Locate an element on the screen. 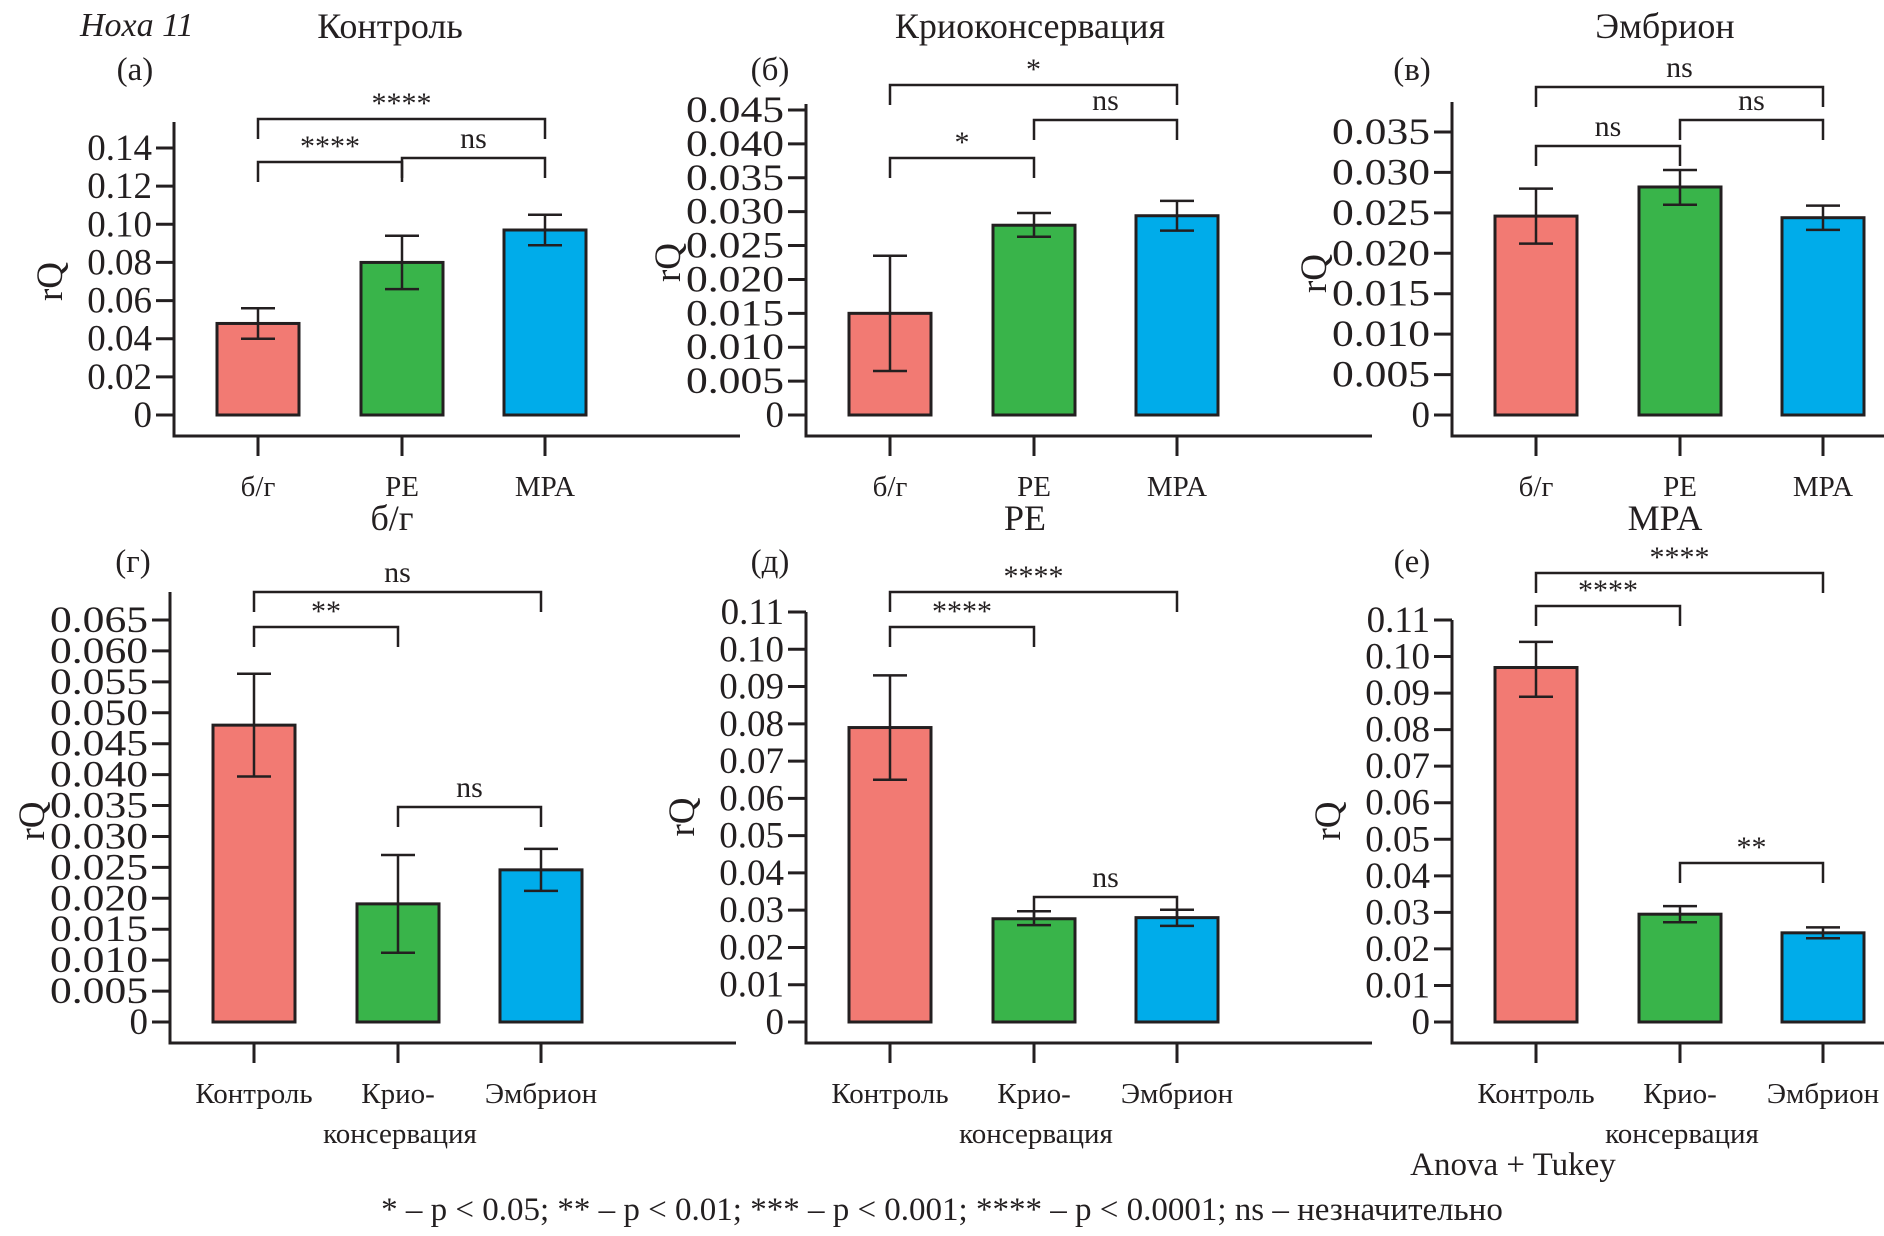 The image size is (1884, 1236). significance-label: ** is located at coordinates (1752, 847).